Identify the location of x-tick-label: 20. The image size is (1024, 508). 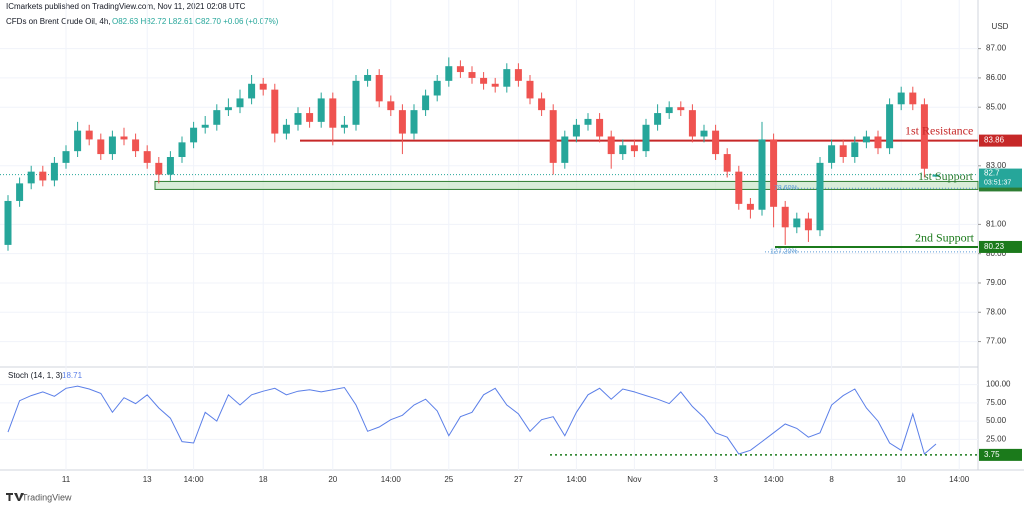
(332, 479).